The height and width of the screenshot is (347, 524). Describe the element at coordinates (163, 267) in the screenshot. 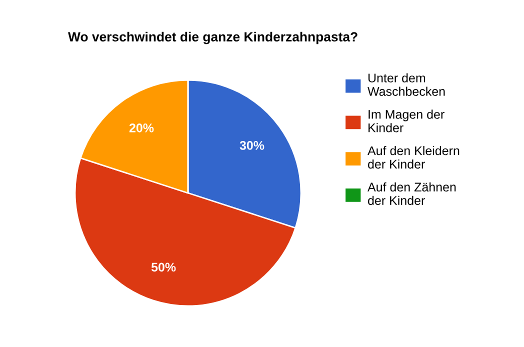

I see `data-label: 50%` at that location.